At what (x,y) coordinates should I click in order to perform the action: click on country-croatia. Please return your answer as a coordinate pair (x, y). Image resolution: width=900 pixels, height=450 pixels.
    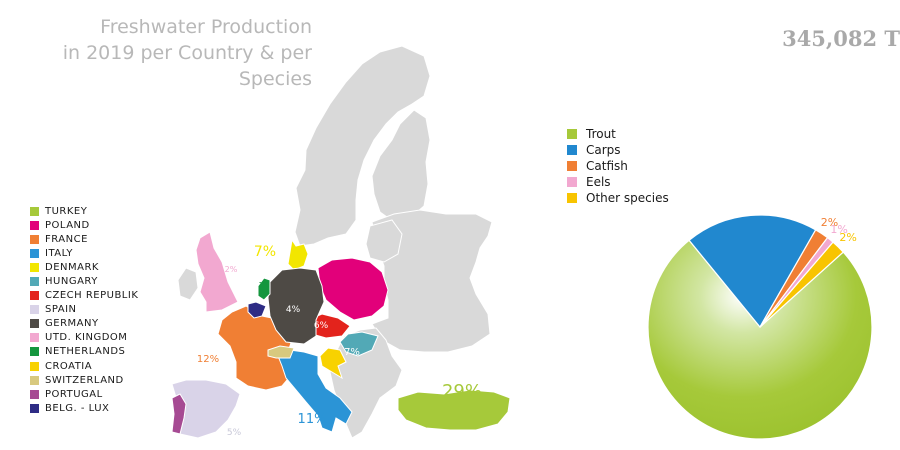
    Looking at the image, I should click on (333, 363).